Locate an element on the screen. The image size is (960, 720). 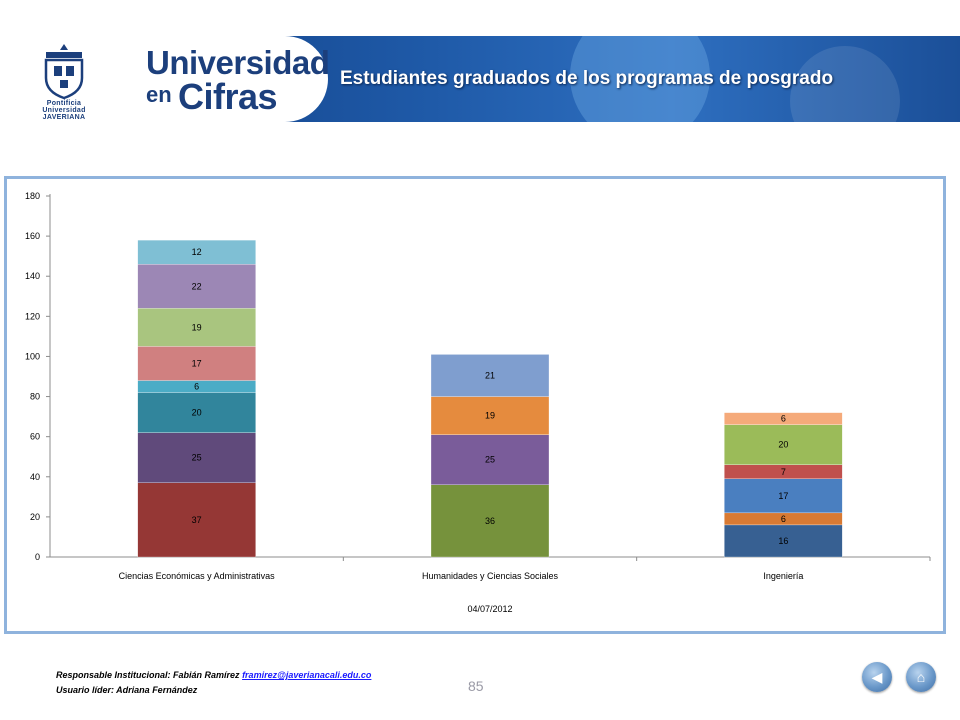
brand-area is located at coordinates (218, 79).